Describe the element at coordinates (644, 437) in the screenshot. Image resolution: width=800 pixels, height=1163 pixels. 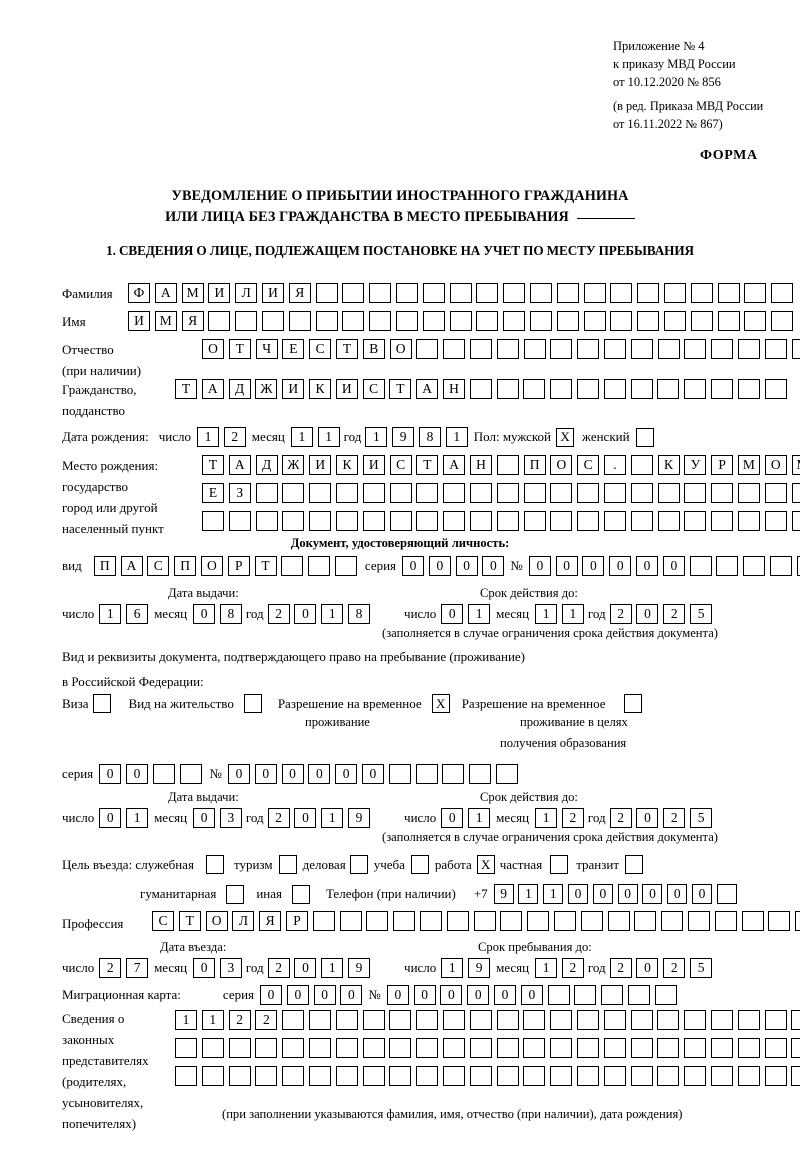
I see `sex-female-checkbox` at that location.